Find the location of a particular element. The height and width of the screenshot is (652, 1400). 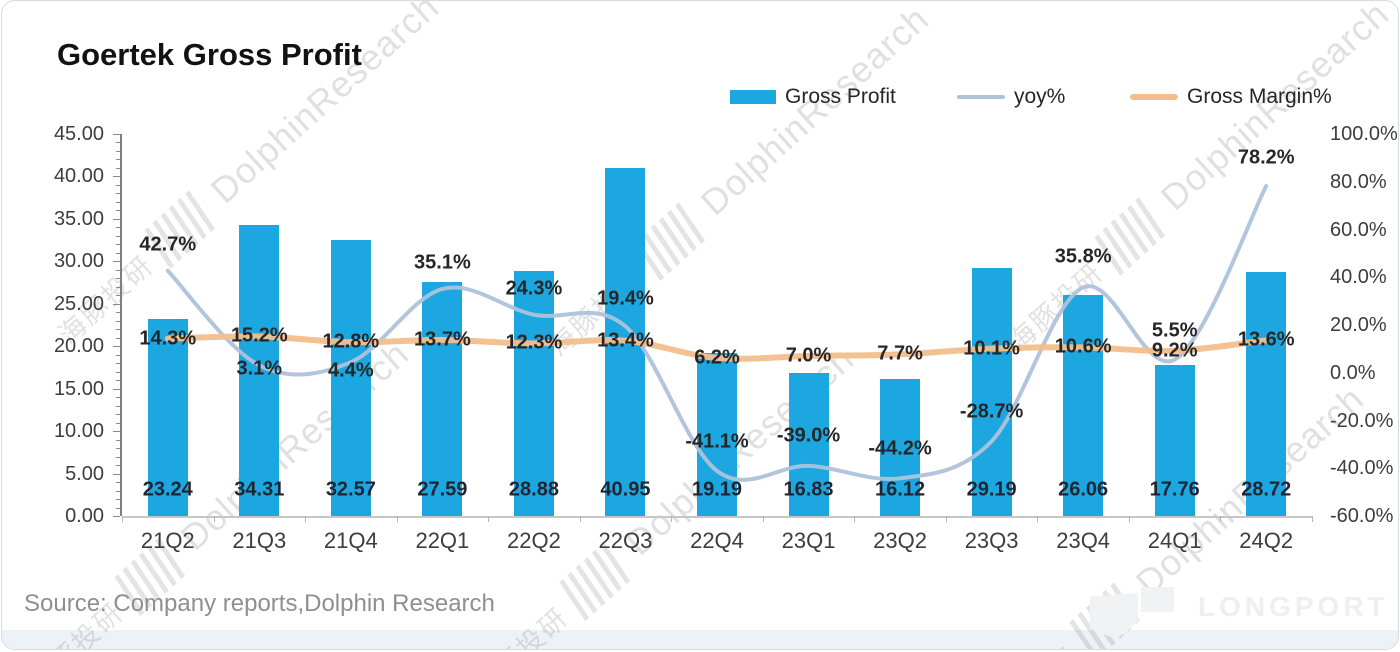

yoy-data-label: -28.7% is located at coordinates (991, 411).